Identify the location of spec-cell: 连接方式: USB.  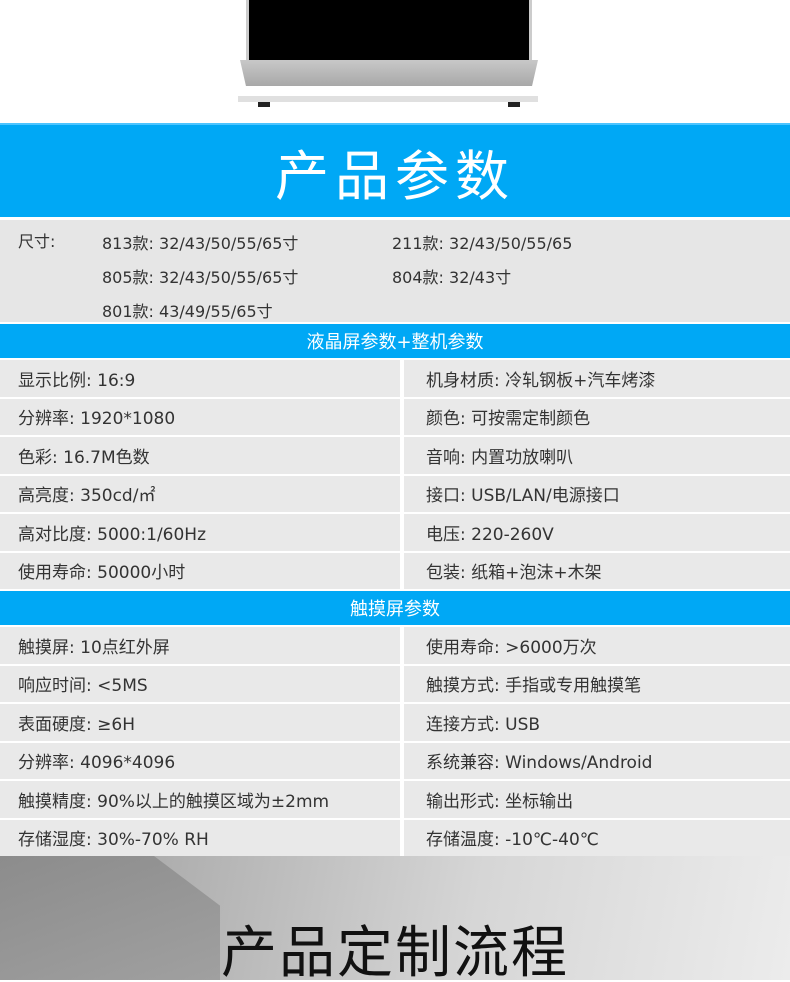
(597, 722).